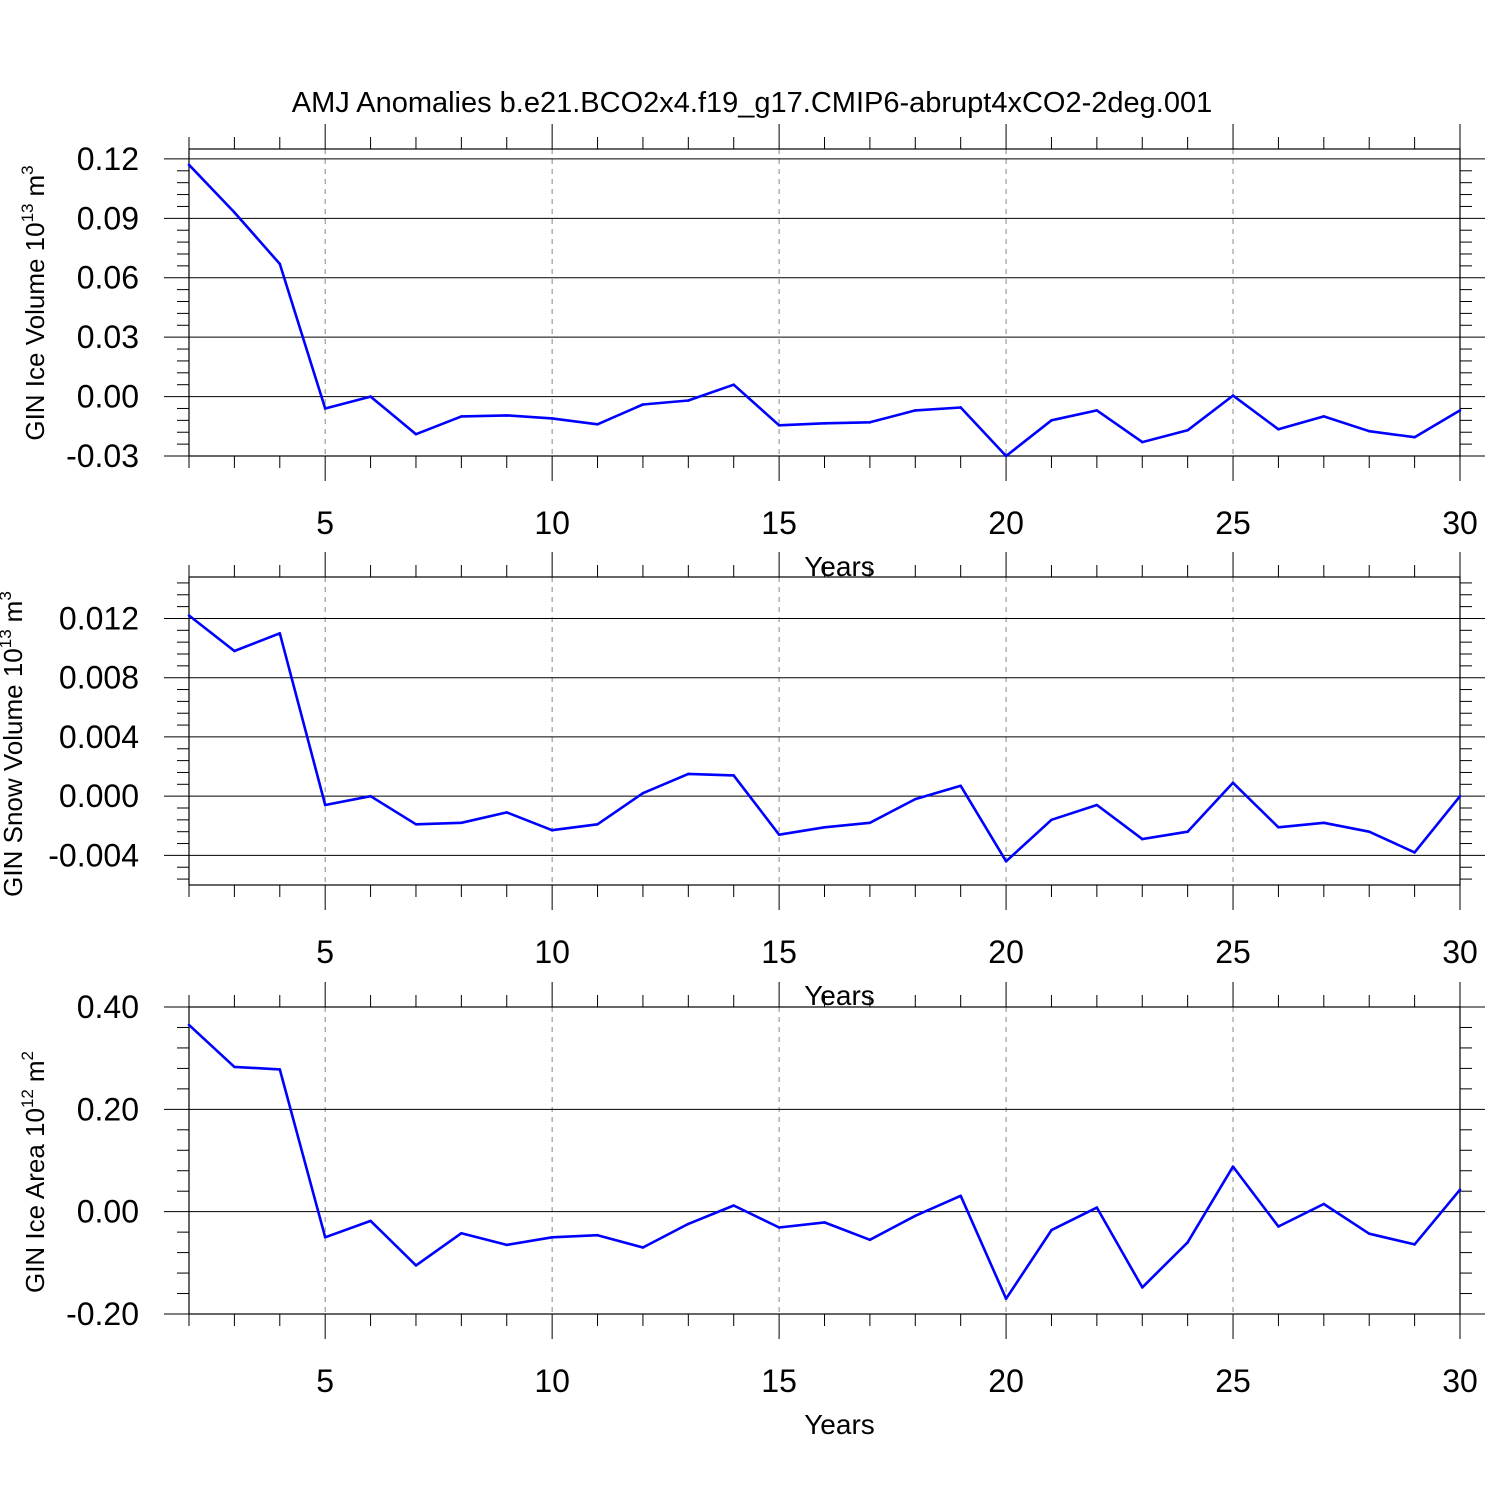 The image size is (1500, 1500). Describe the element at coordinates (108, 159) in the screenshot. I see `y-tick-label: 0.12` at that location.